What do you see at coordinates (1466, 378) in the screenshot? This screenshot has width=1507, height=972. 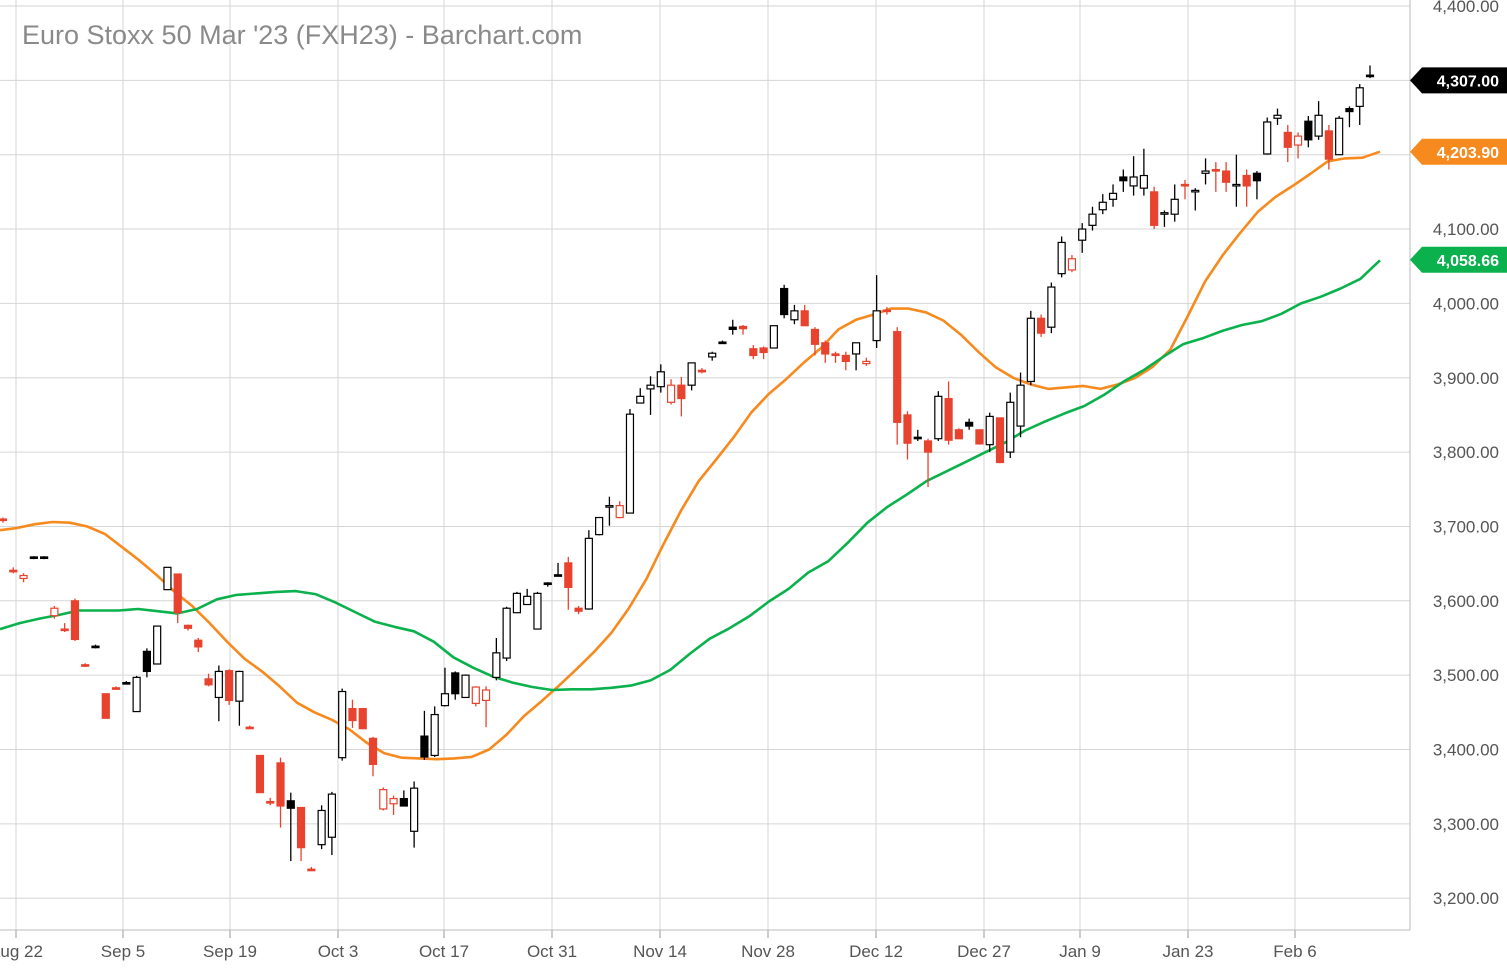 I see `y-tick-label: 3,900.00` at bounding box center [1466, 378].